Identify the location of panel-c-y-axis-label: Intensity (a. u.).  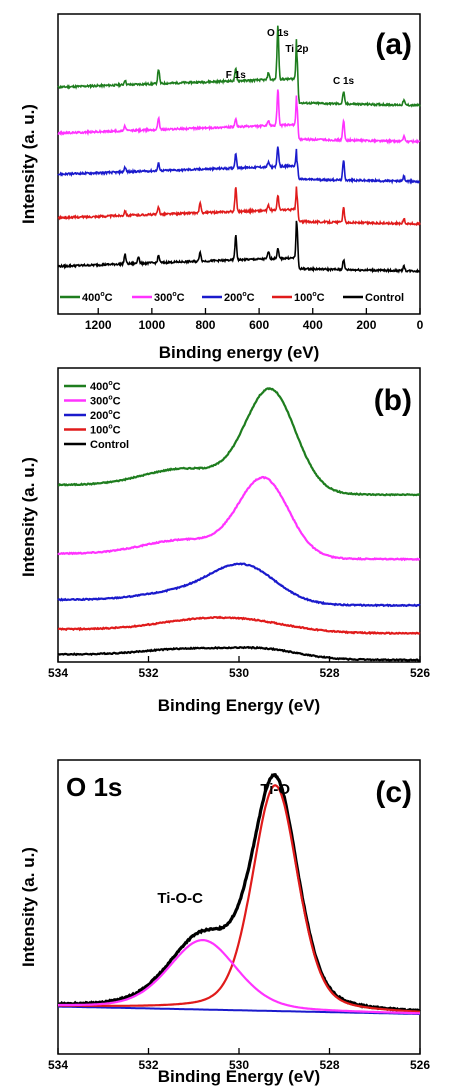
(28, 907).